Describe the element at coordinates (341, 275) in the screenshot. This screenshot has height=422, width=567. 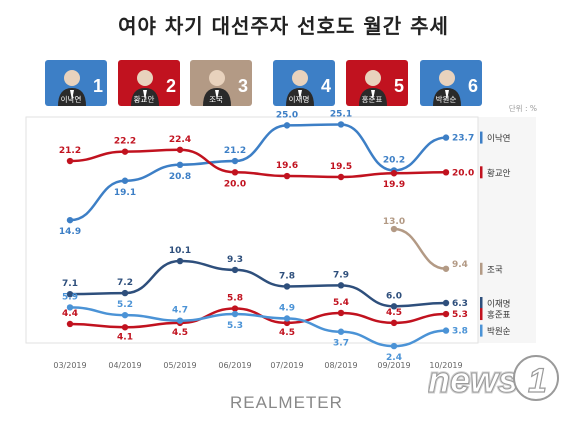
I see `data-label: 7.9` at that location.